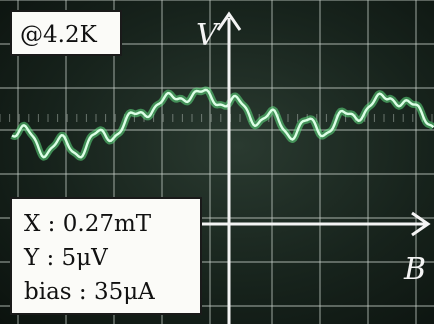 The image size is (434, 324). I want to click on bias-label: bias : 35μA, so click(89, 292).